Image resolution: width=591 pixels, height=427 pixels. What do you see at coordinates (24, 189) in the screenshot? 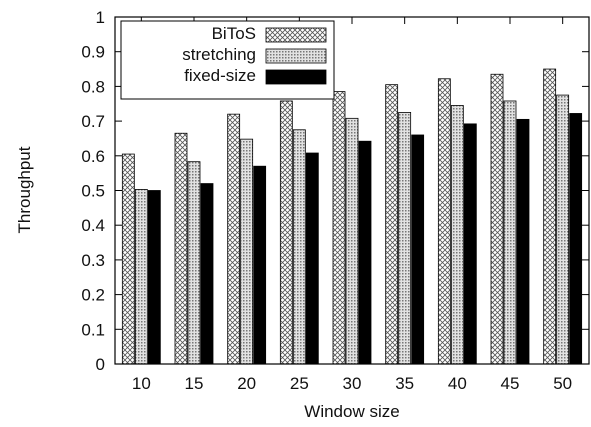
I see `y-axis-title: Throughput` at bounding box center [24, 189].